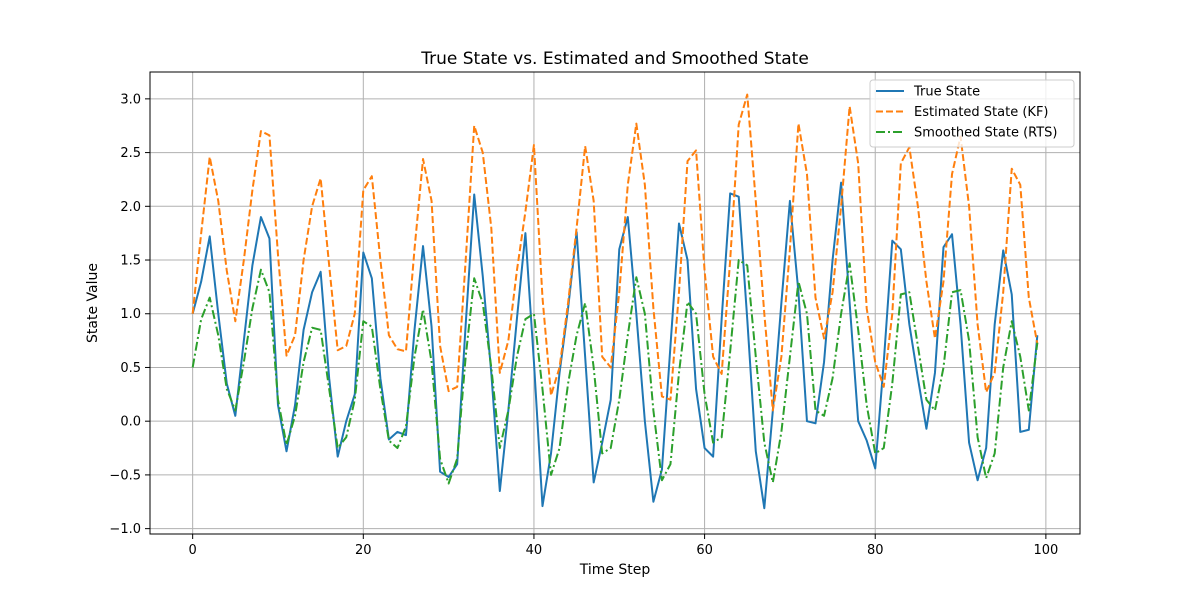 This screenshot has height=600, width=1200. What do you see at coordinates (946, 92) in the screenshot?
I see `legend-label-1: True State` at bounding box center [946, 92].